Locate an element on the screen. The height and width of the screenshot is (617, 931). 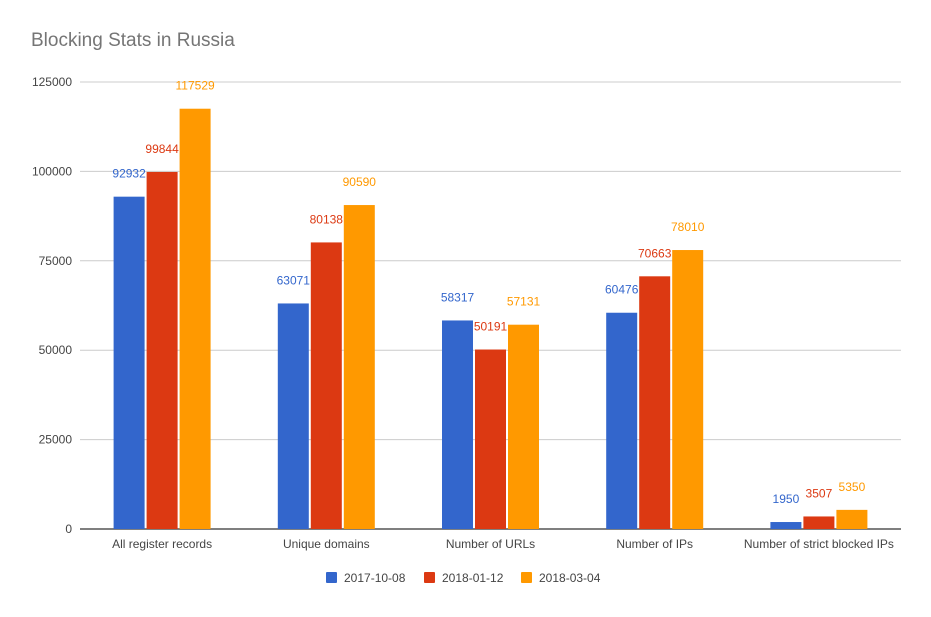
data-label: 90590 is located at coordinates (360, 182).